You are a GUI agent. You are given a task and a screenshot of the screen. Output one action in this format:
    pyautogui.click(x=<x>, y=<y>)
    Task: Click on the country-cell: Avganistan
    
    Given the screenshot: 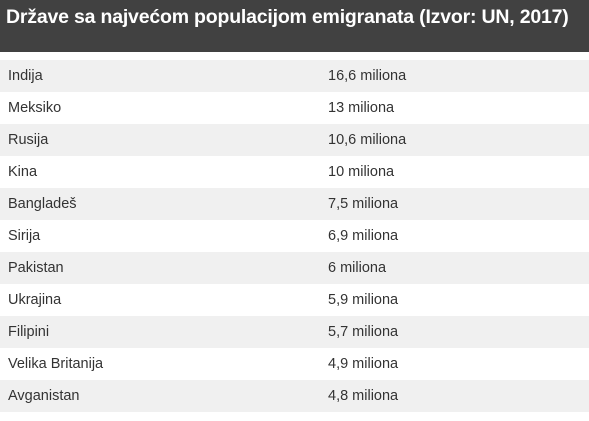 What is the action you would take?
    pyautogui.click(x=44, y=396)
    